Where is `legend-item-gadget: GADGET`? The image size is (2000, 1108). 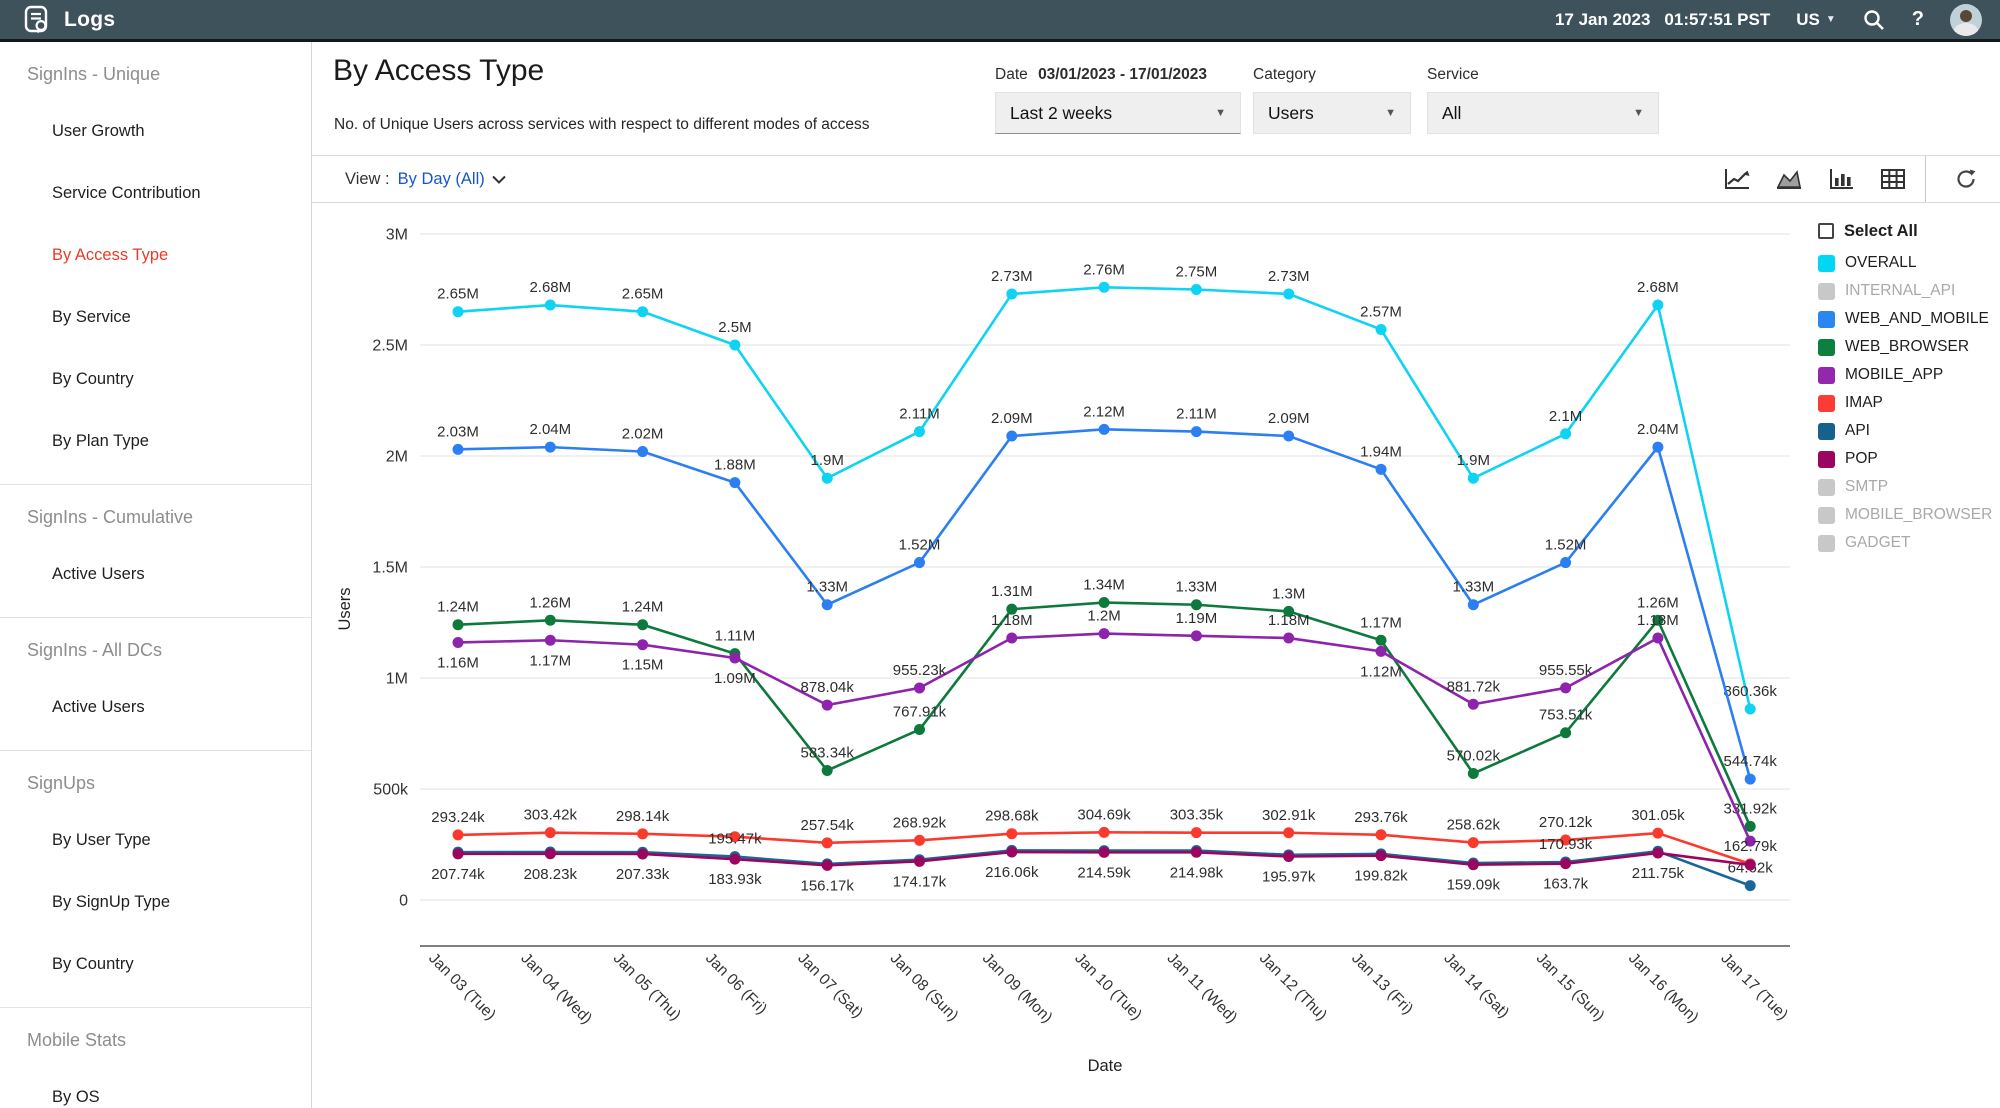
legend-item-gadget: GADGET is located at coordinates (1909, 543).